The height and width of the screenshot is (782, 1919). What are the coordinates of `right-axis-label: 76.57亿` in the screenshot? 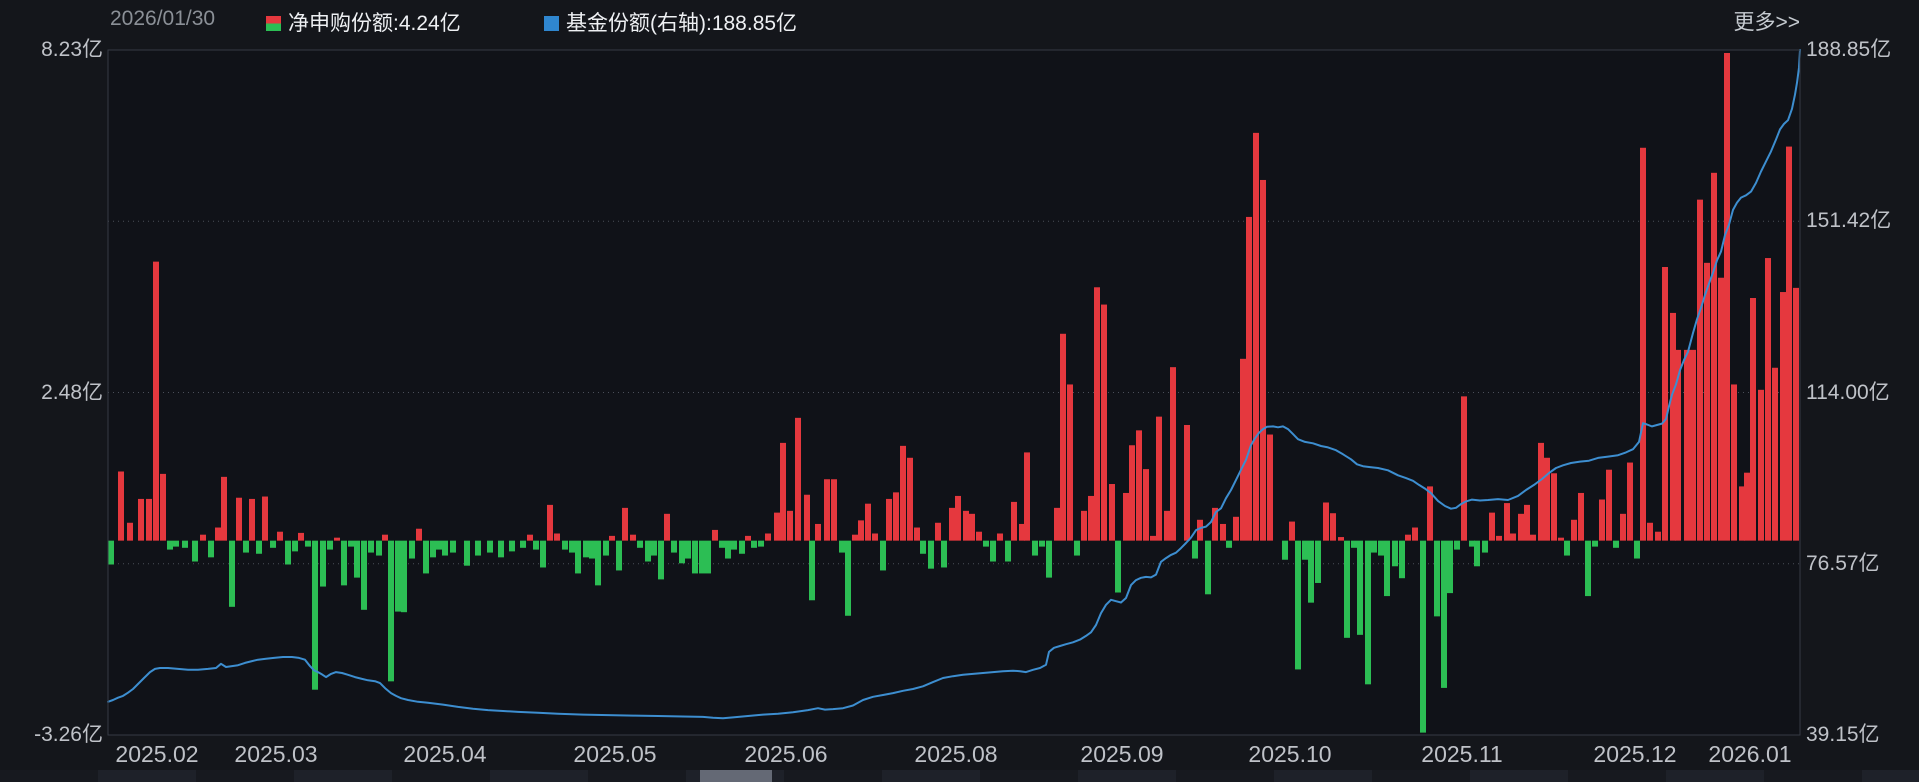 It's located at (1843, 563).